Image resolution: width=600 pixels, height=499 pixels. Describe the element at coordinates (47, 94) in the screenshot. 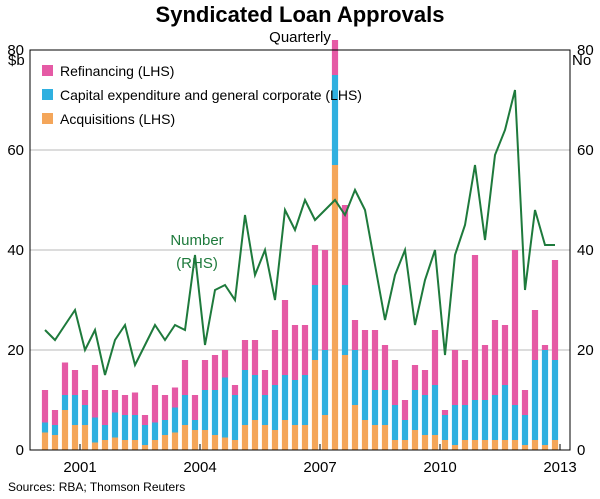

I see `legend-swatch-capex` at that location.